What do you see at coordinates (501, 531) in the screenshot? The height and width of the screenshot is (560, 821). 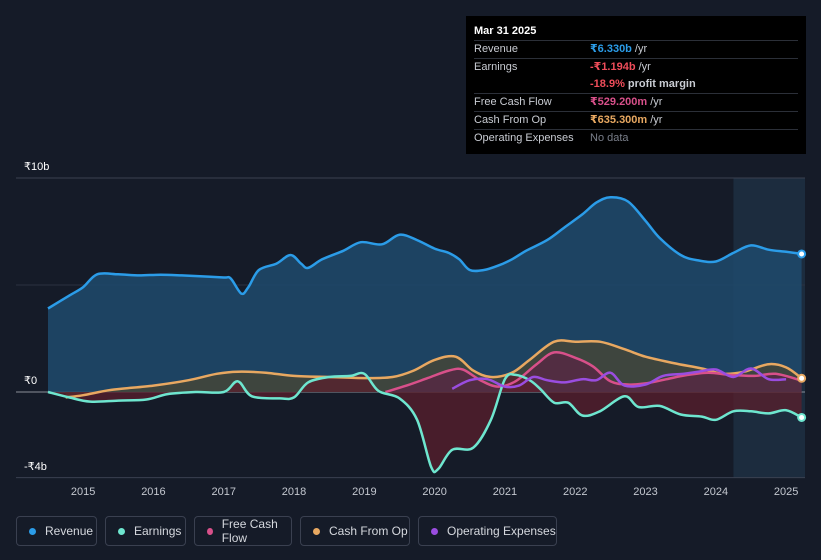 I see `legend-label: Operating Expenses` at bounding box center [501, 531].